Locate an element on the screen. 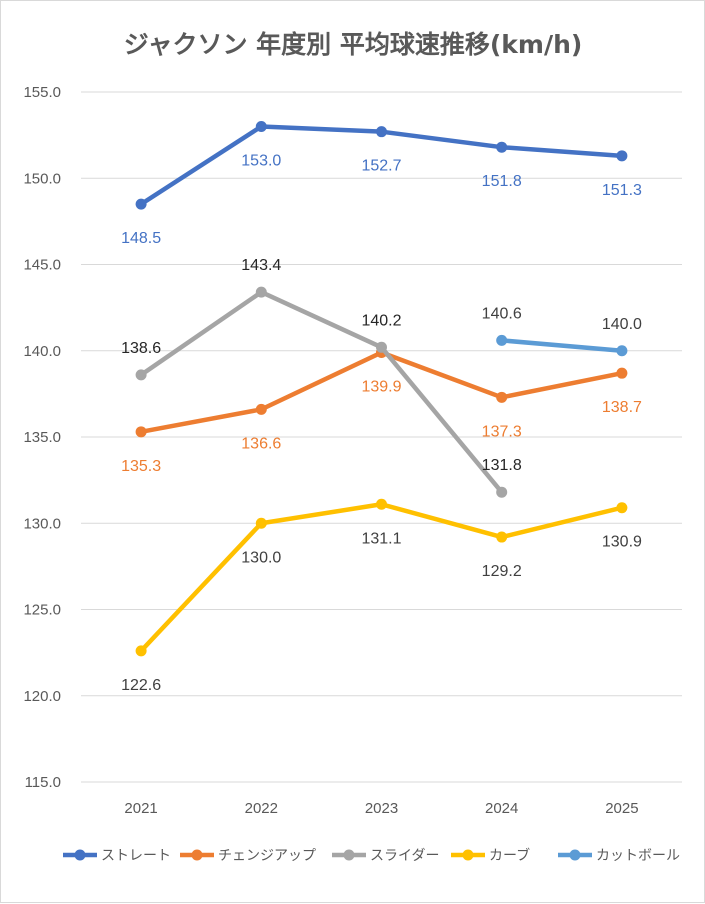  data-label: 140.0 is located at coordinates (622, 324).